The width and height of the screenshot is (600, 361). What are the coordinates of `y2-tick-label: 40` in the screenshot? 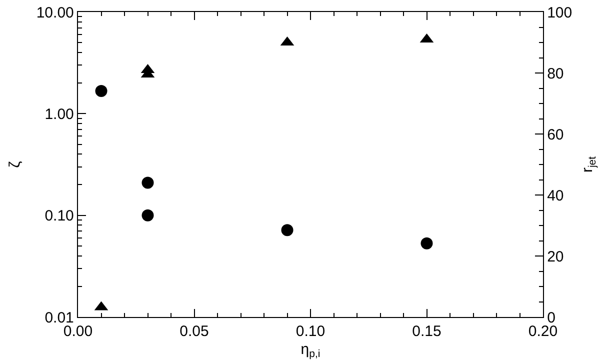 It's located at (555, 195).